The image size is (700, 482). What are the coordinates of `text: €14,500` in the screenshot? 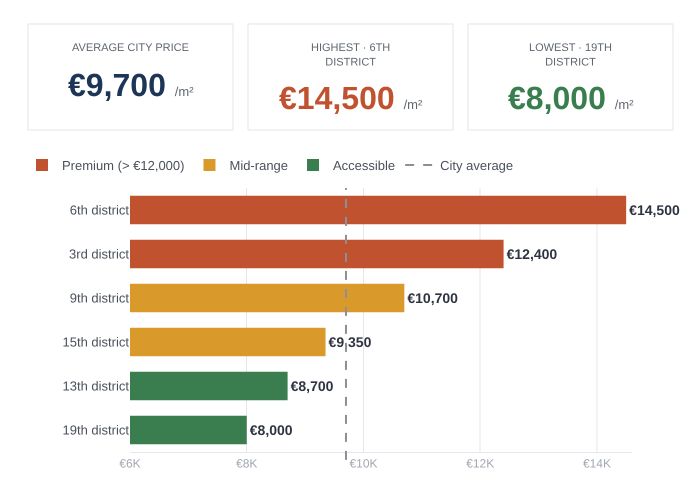 It's located at (337, 98).